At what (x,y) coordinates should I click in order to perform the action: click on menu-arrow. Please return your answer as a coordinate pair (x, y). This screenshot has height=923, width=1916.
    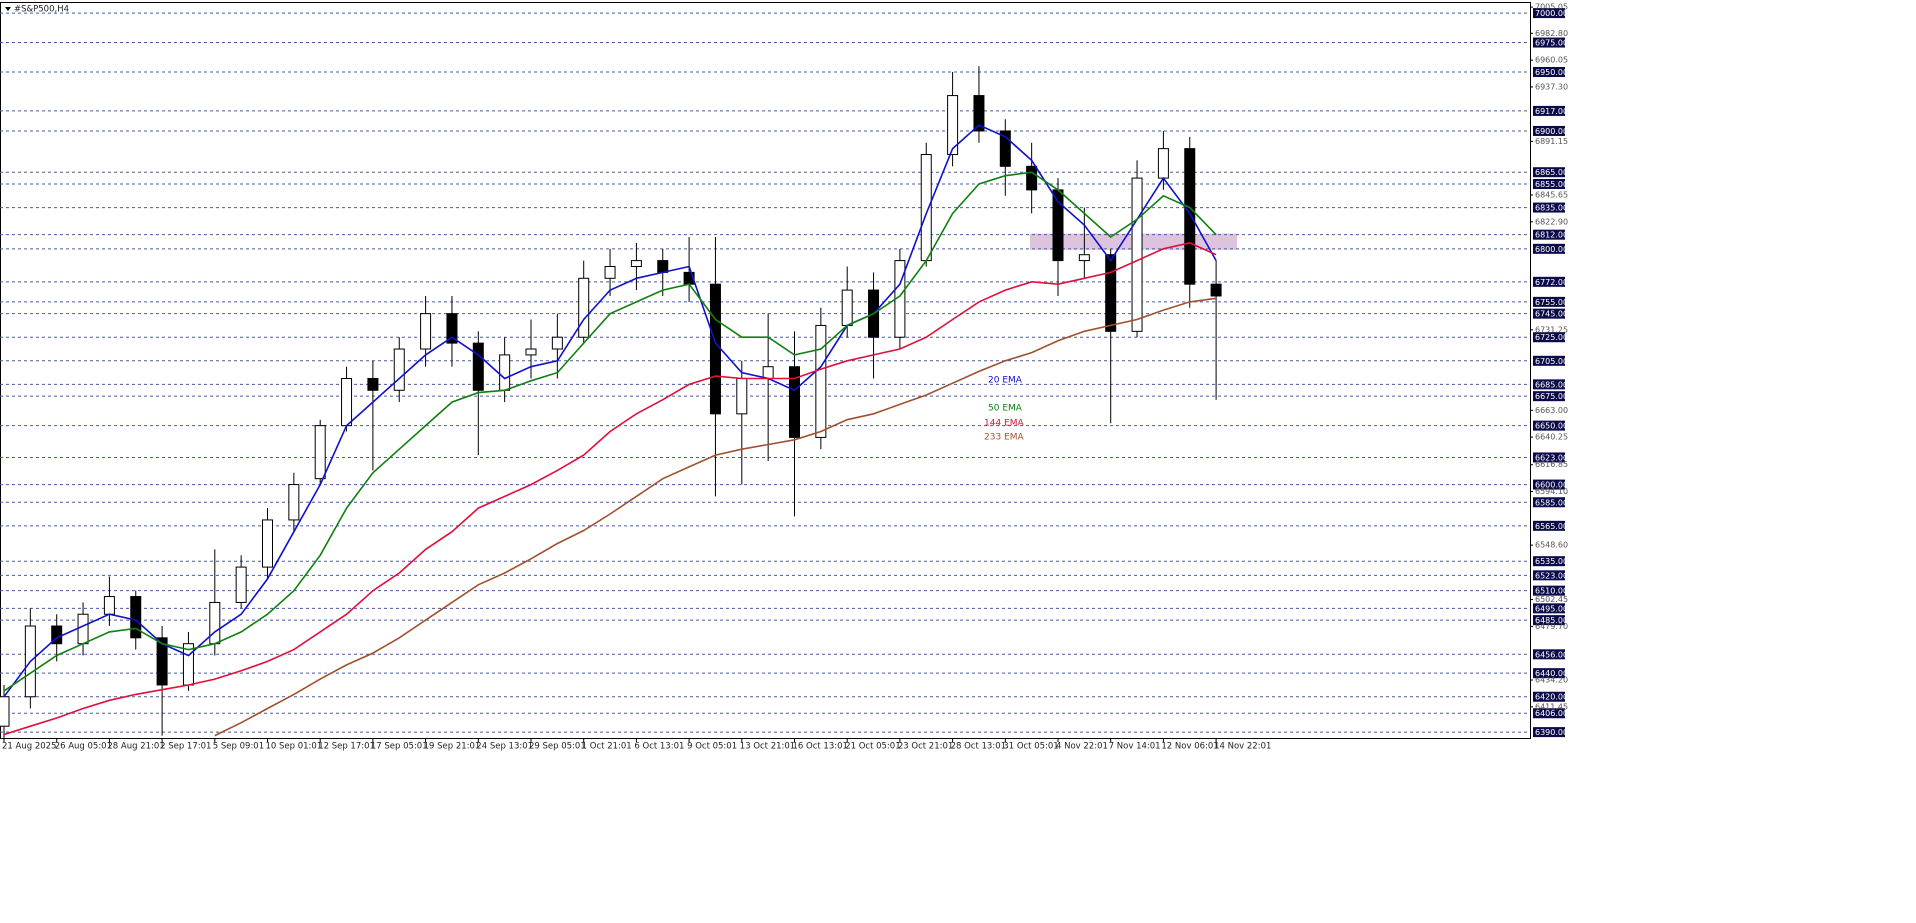
    Looking at the image, I should click on (8, 9).